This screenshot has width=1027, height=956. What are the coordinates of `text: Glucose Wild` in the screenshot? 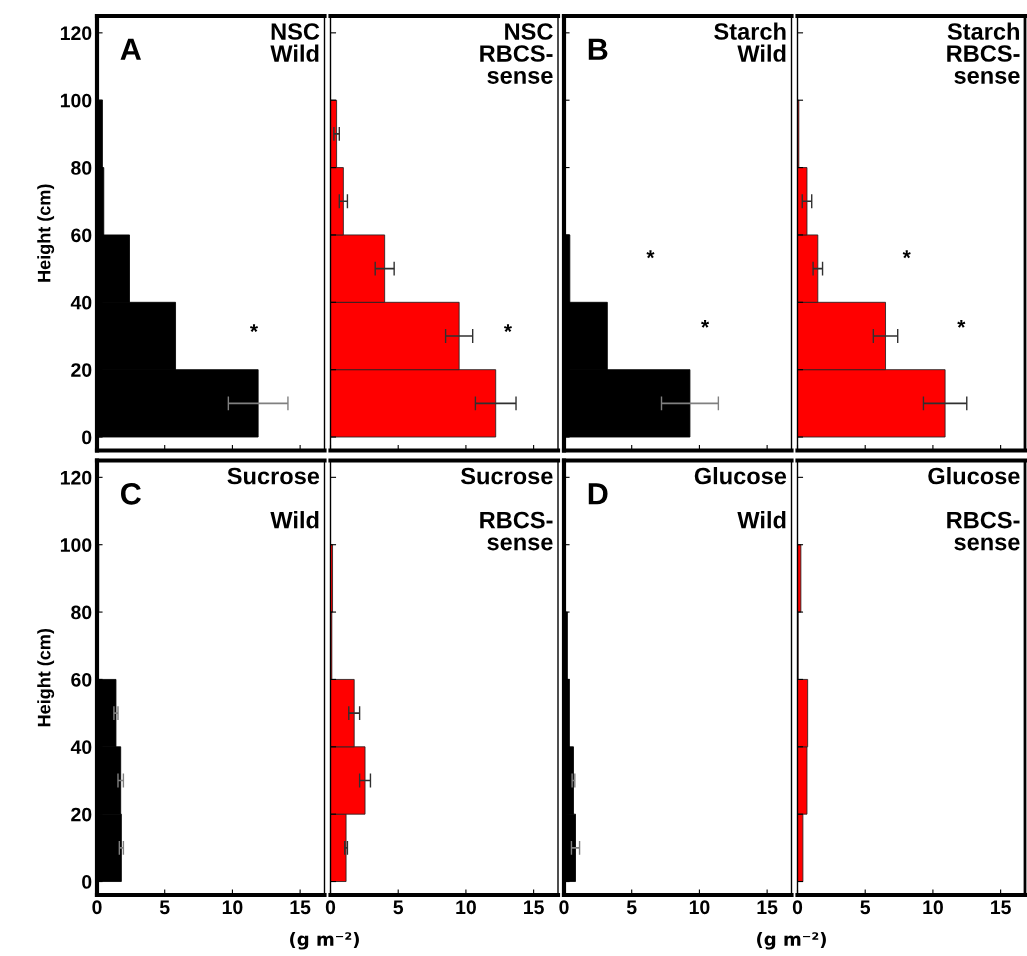 It's located at (740, 498).